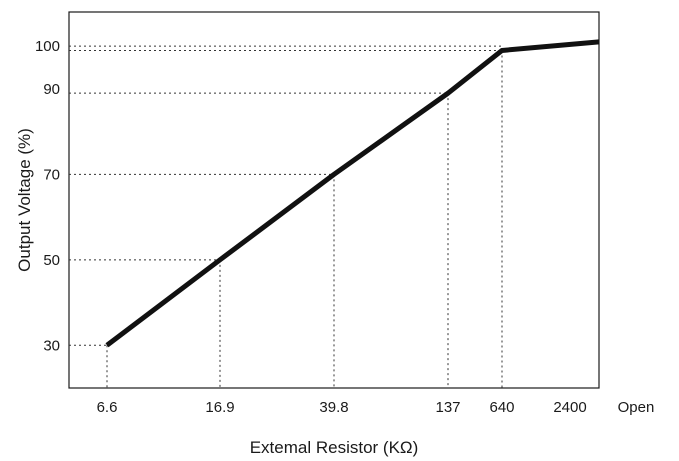 The width and height of the screenshot is (679, 461). Describe the element at coordinates (51, 174) in the screenshot. I see `y-tick-label: 70` at that location.